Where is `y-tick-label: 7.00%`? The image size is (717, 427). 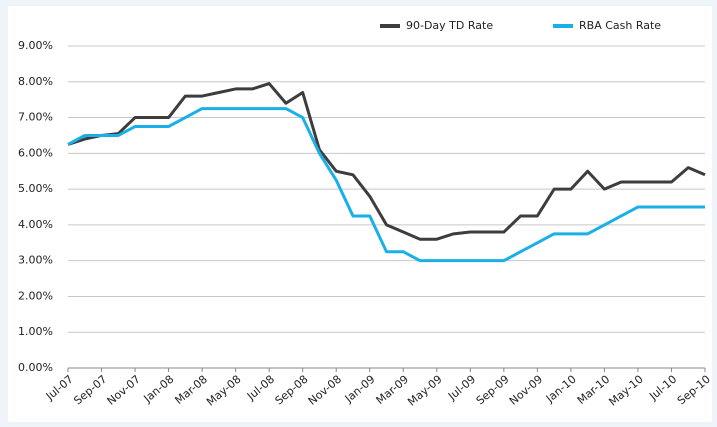 y-tick-label: 7.00% is located at coordinates (35, 117).